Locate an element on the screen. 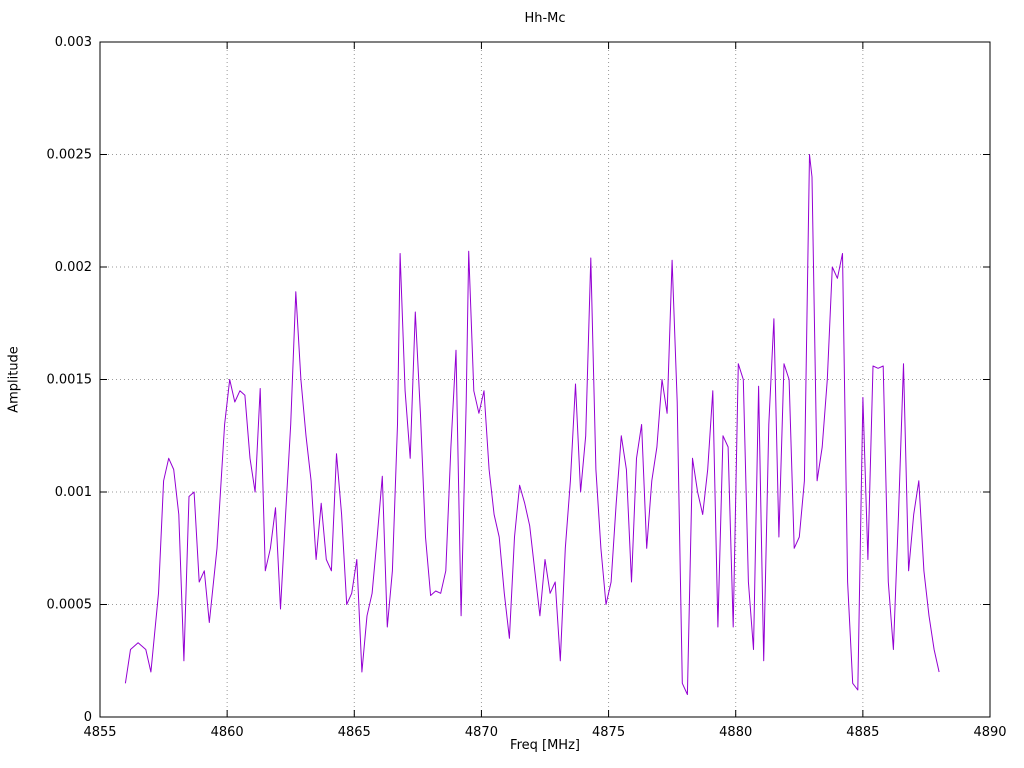 This screenshot has width=1024, height=768. y-tick-label: 0 is located at coordinates (88, 717).